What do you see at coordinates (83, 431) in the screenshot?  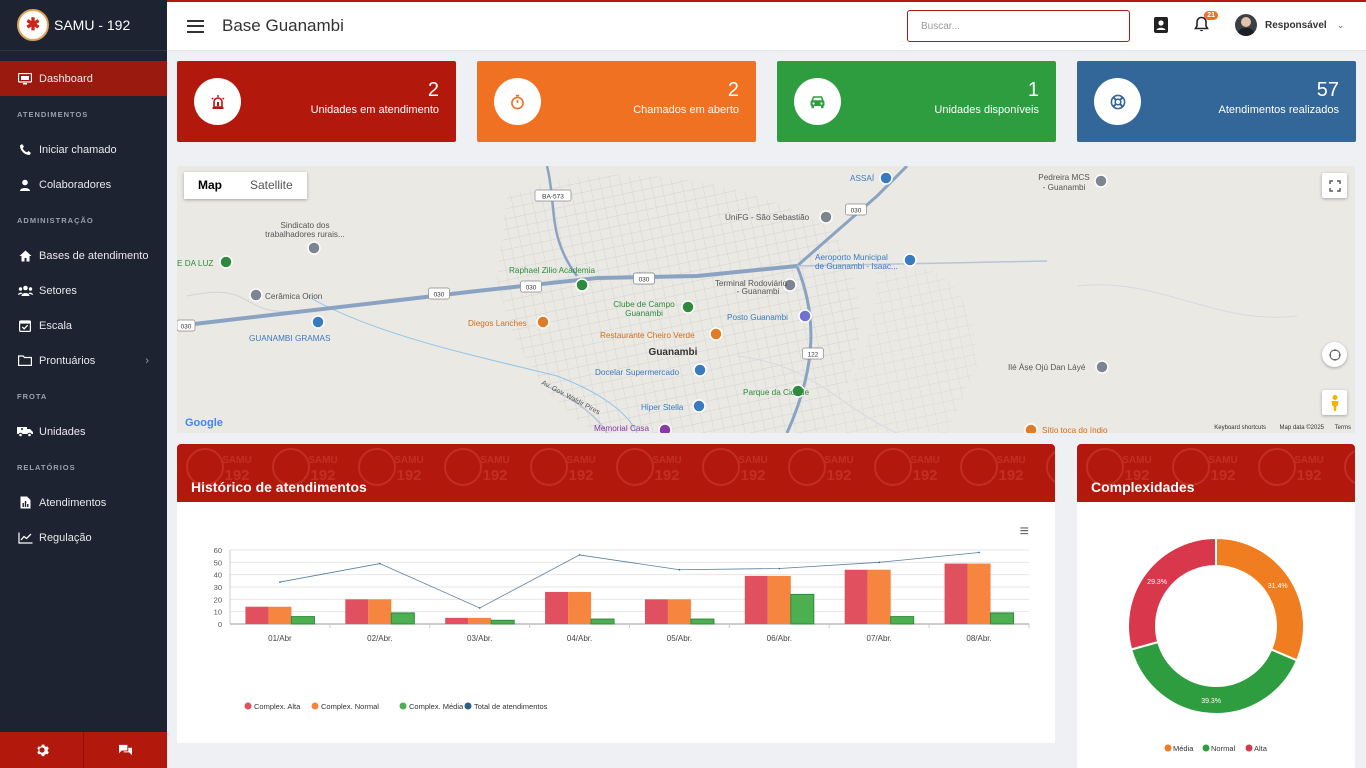 I see `sidebar-item-unidades: Unidades` at bounding box center [83, 431].